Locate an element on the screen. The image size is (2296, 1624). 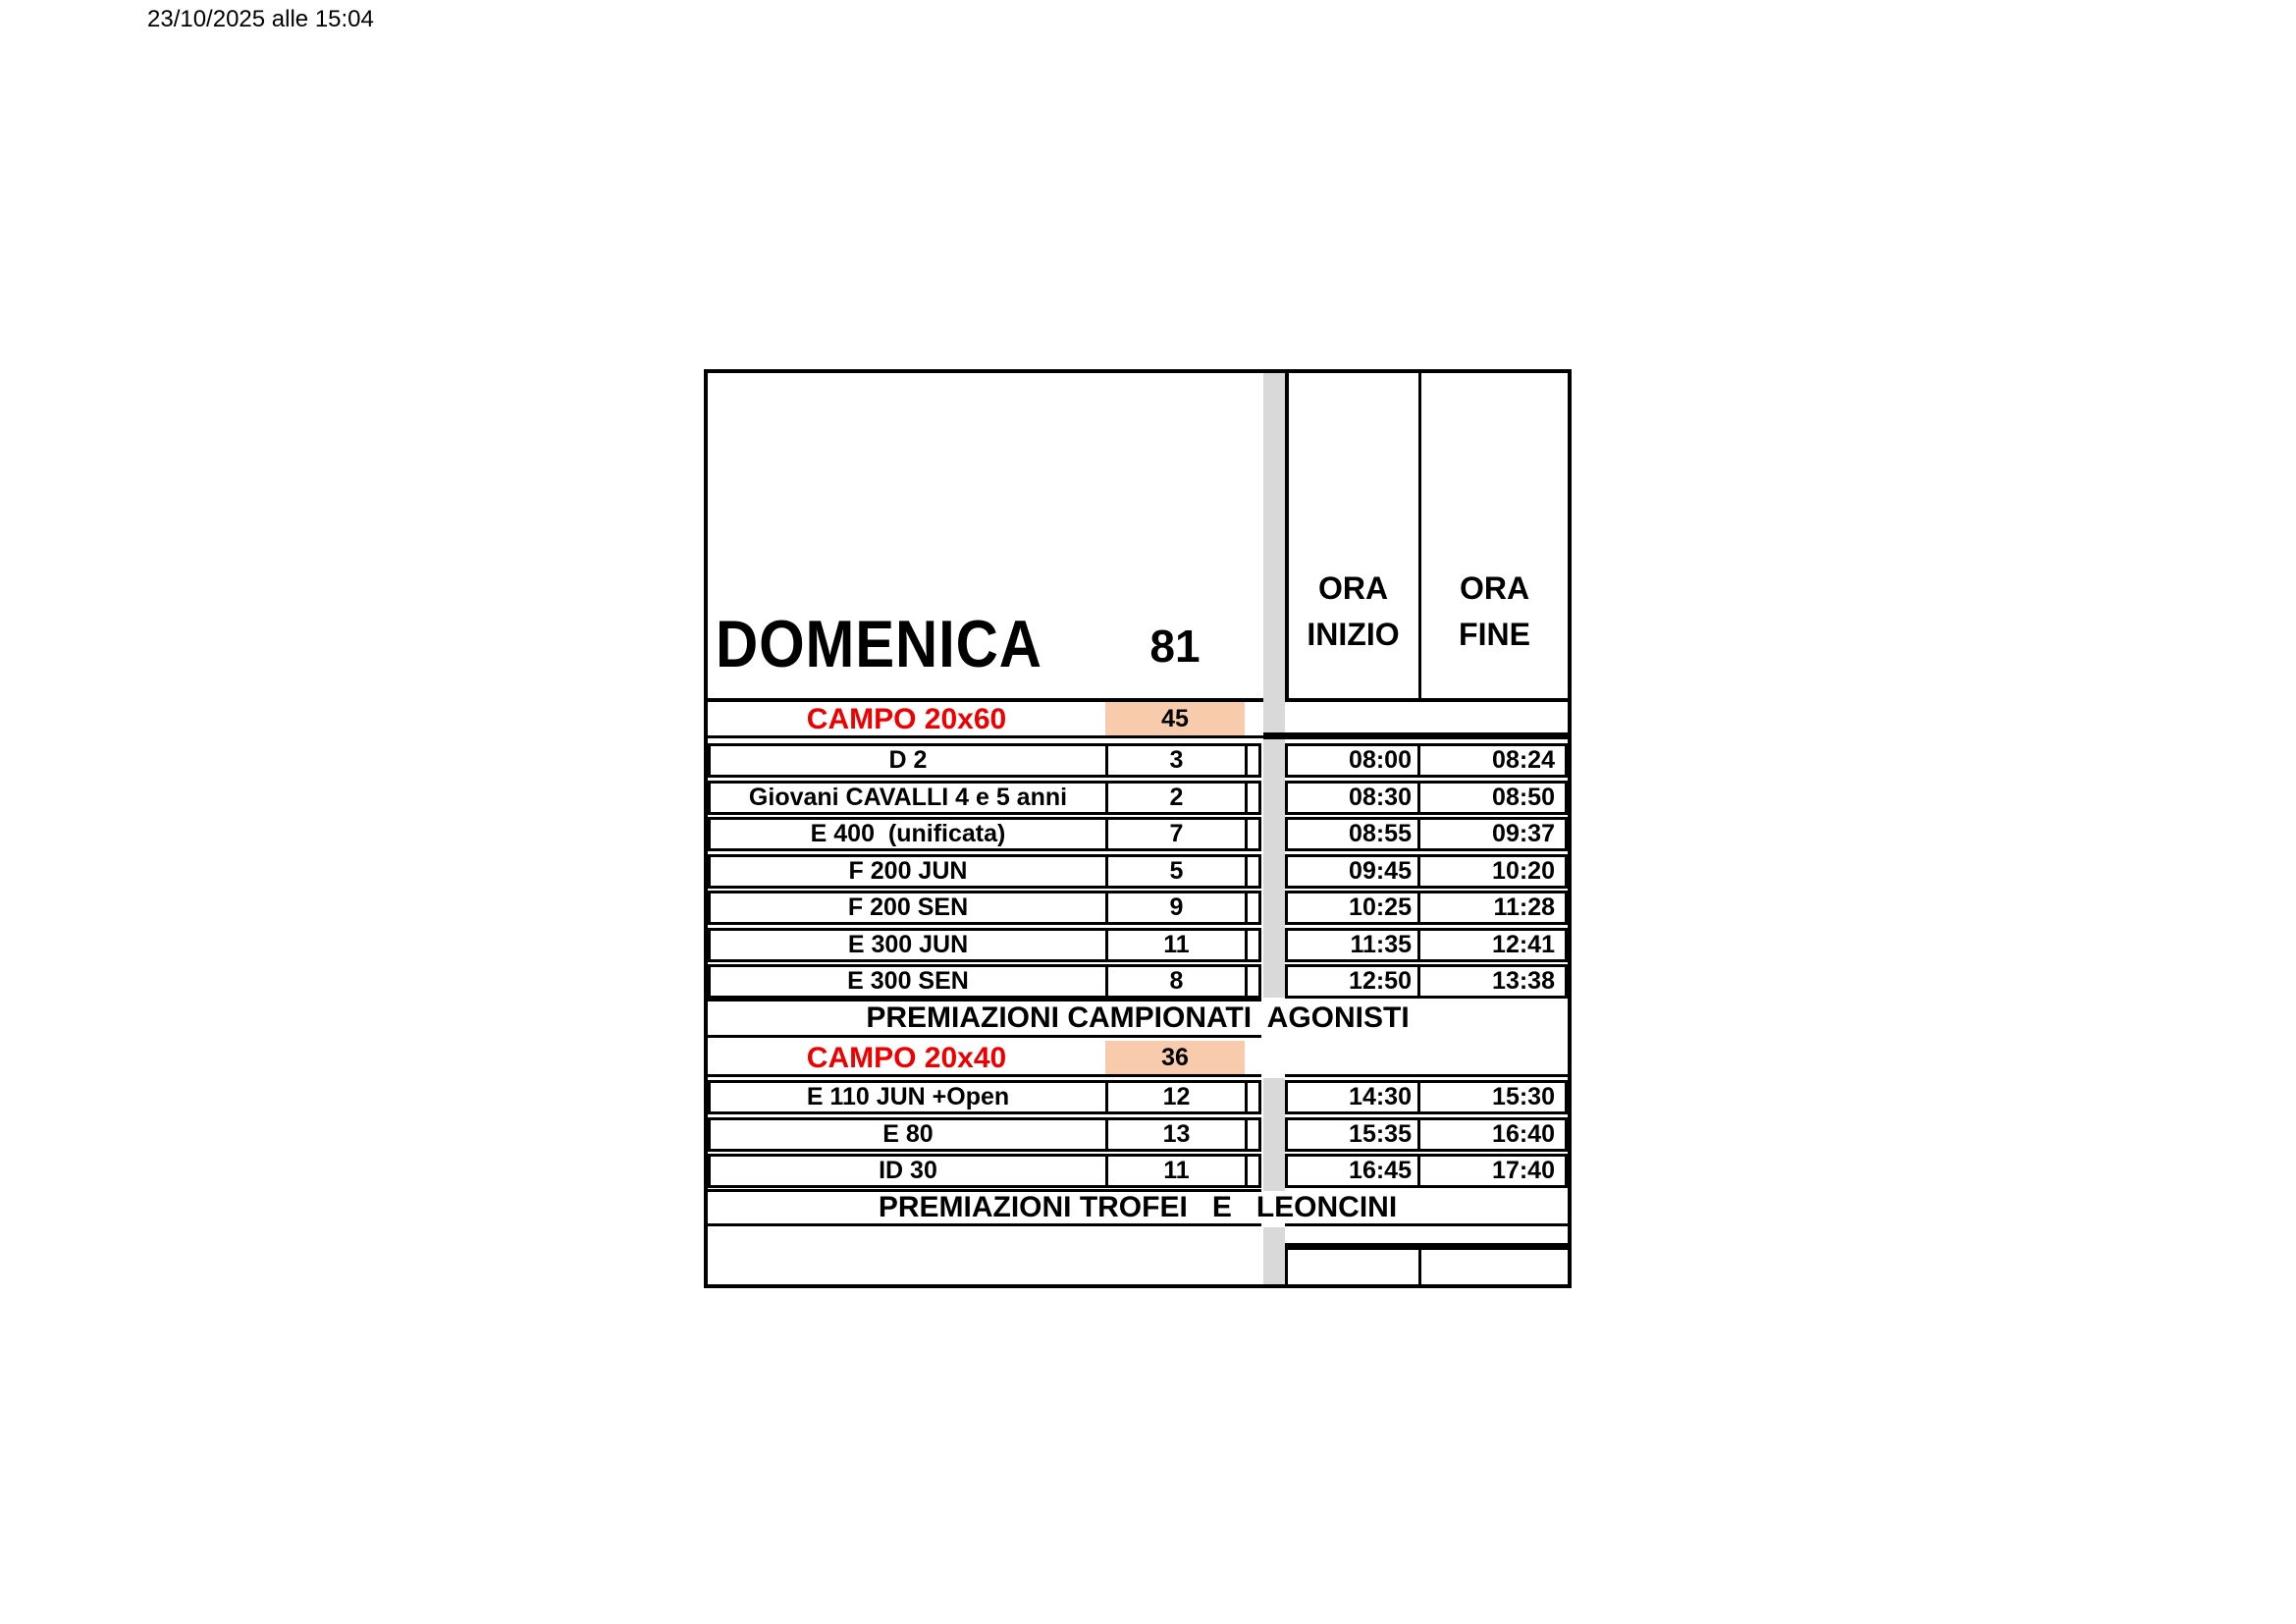
class-label: E 400 (unificata) is located at coordinates (908, 833).